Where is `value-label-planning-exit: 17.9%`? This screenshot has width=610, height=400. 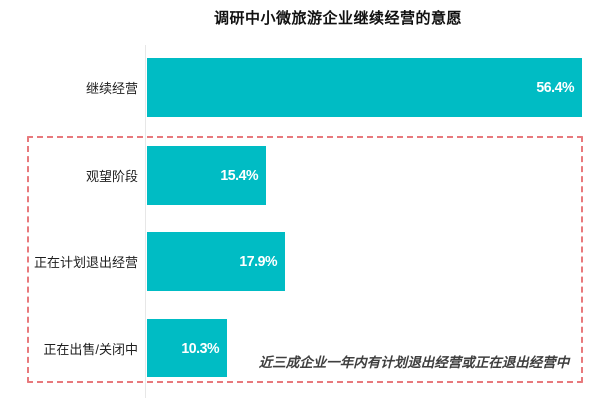
value-label-planning-exit: 17.9% is located at coordinates (258, 261).